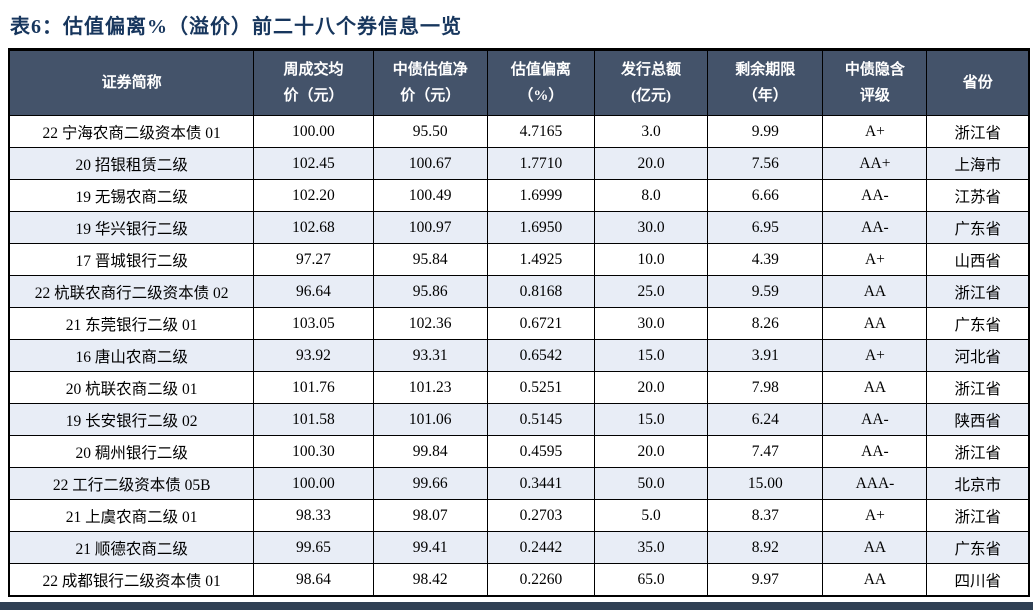 The image size is (1033, 610). What do you see at coordinates (430, 580) in the screenshot?
I see `cell-valuation_price: 98.42` at bounding box center [430, 580].